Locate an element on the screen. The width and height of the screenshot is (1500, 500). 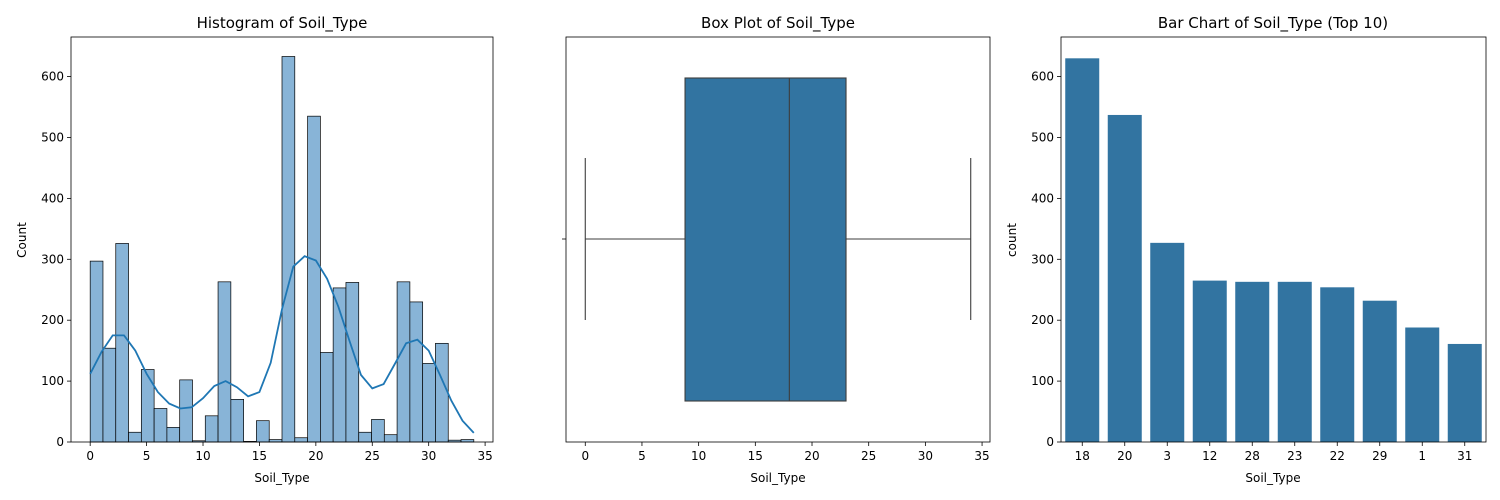
boxplot-xtick-label: 30 is located at coordinates (925, 456).